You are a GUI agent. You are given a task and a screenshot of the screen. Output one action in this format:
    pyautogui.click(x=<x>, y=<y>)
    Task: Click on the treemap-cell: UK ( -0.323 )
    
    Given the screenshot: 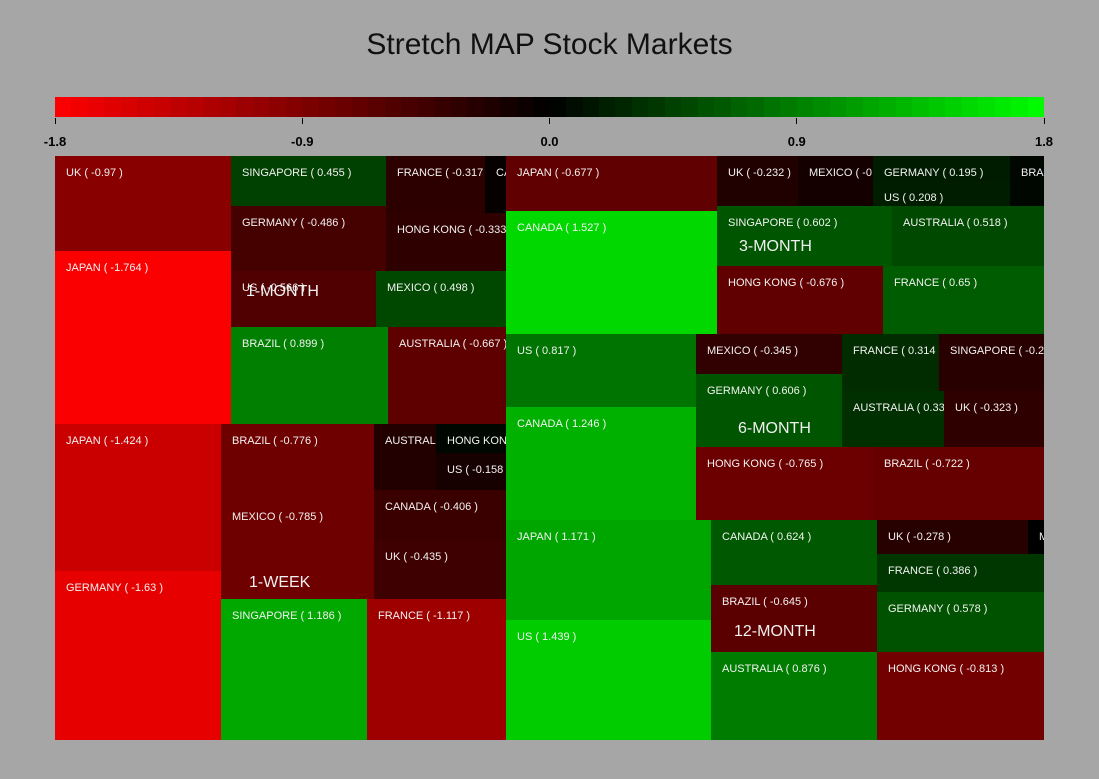 What is the action you would take?
    pyautogui.click(x=994, y=419)
    